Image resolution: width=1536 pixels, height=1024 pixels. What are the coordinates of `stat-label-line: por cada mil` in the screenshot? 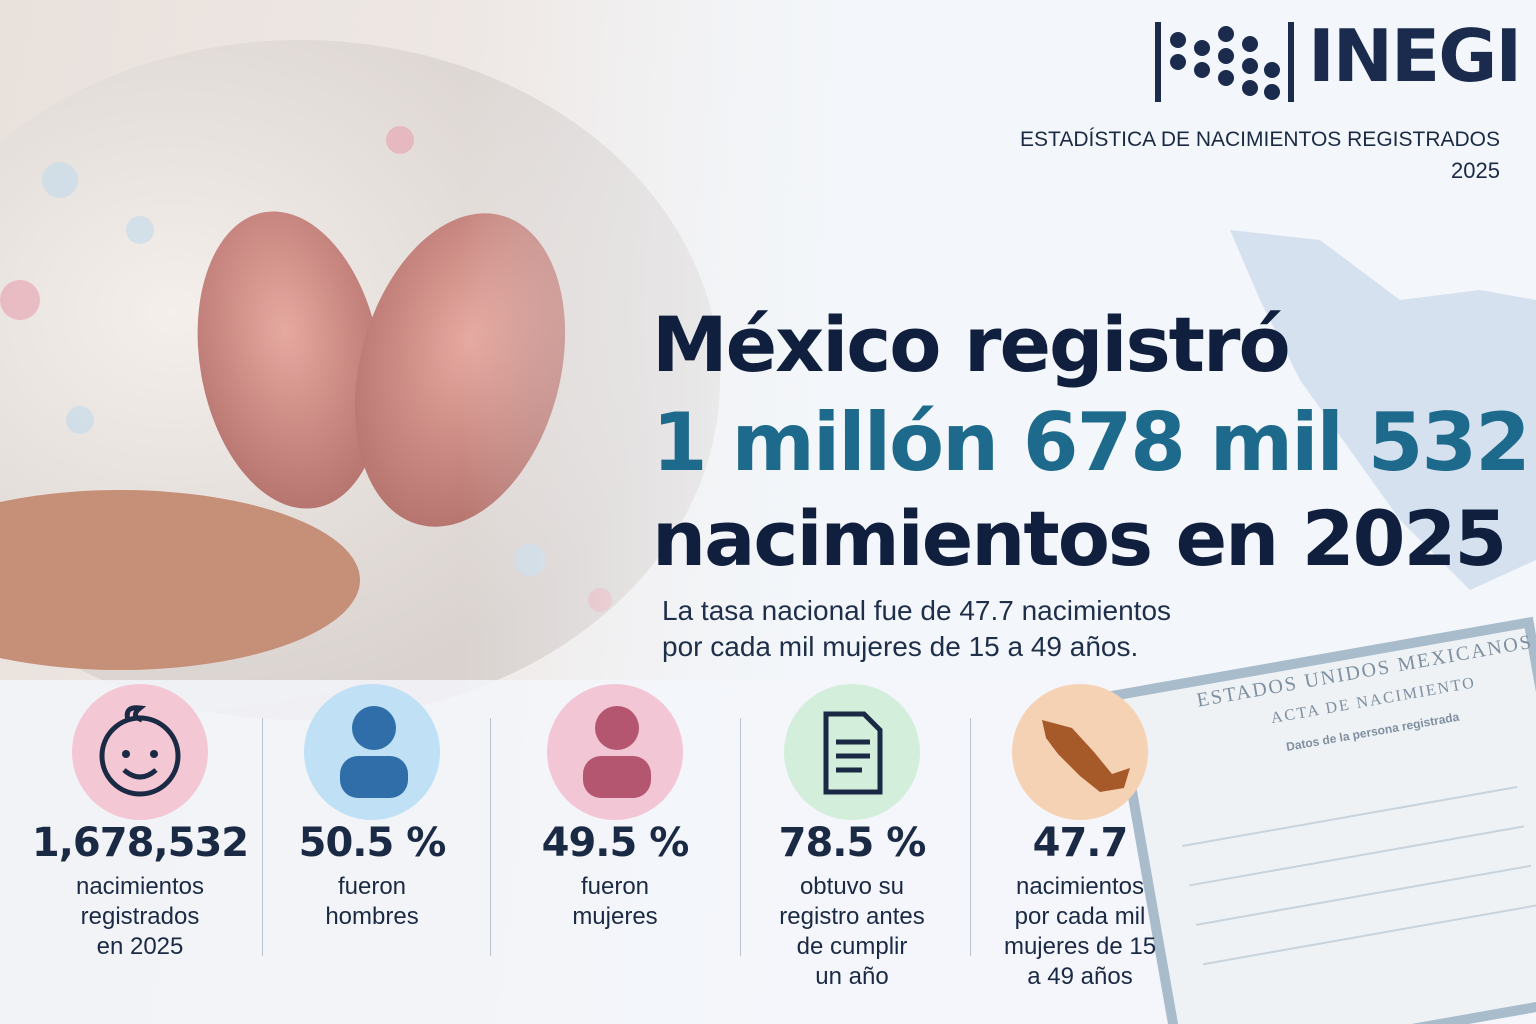 It's located at (1080, 916).